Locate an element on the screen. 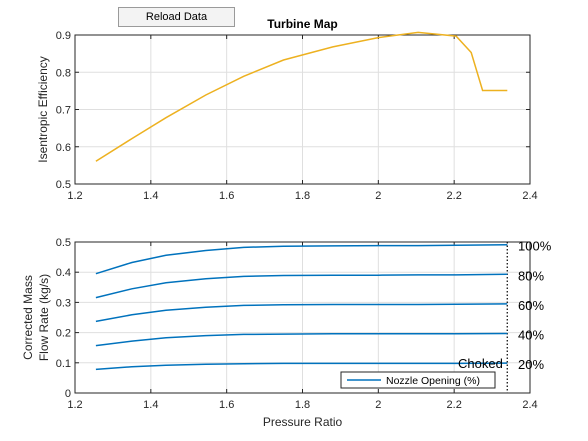  y-tick-label: 0.4 is located at coordinates (63, 273).